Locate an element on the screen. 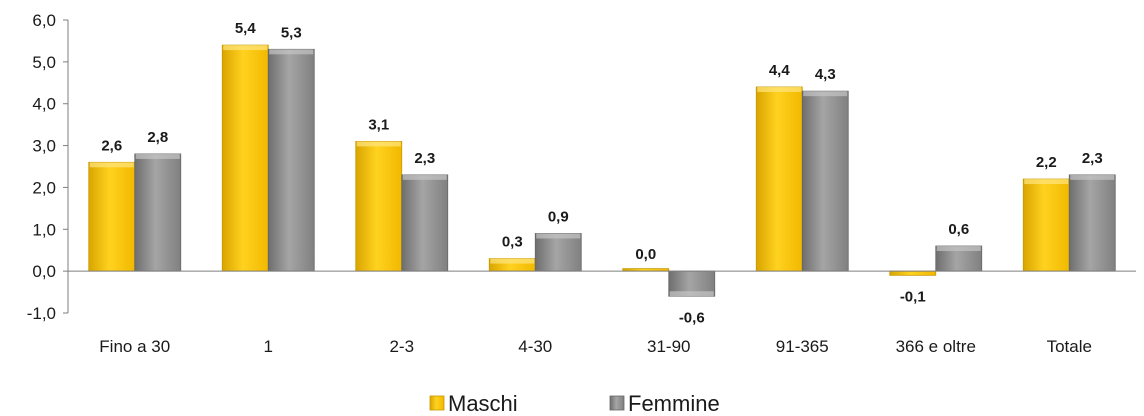 This screenshot has width=1144, height=416. data-label: 2,2 is located at coordinates (1046, 162).